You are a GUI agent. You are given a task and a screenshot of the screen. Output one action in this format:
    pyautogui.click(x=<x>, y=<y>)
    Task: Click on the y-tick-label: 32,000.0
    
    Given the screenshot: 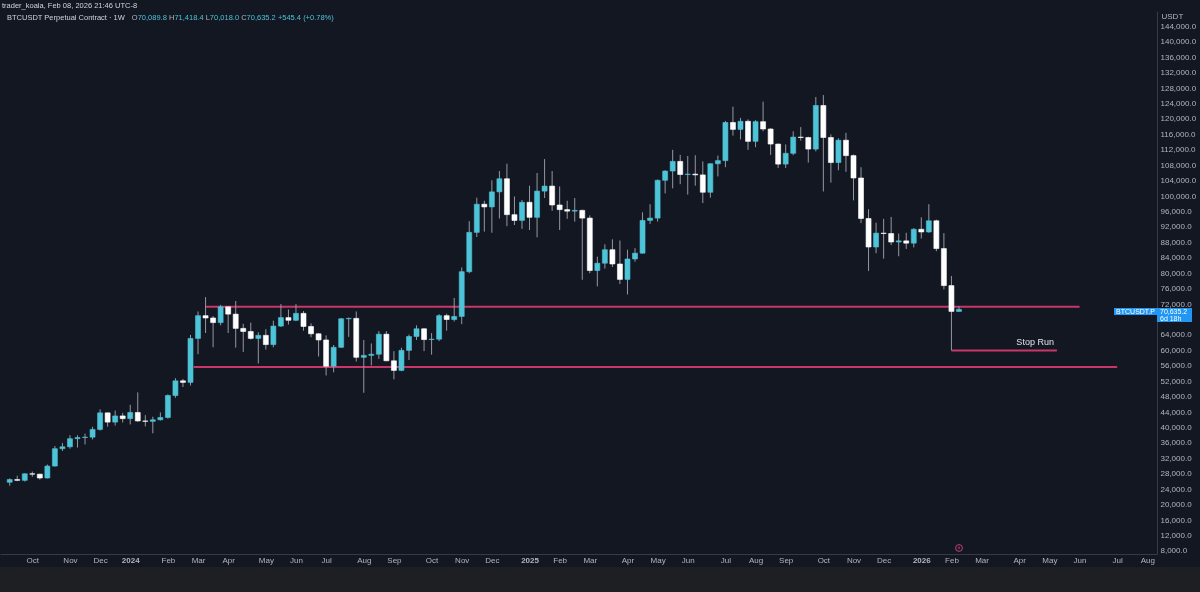 What is the action you would take?
    pyautogui.click(x=1176, y=458)
    